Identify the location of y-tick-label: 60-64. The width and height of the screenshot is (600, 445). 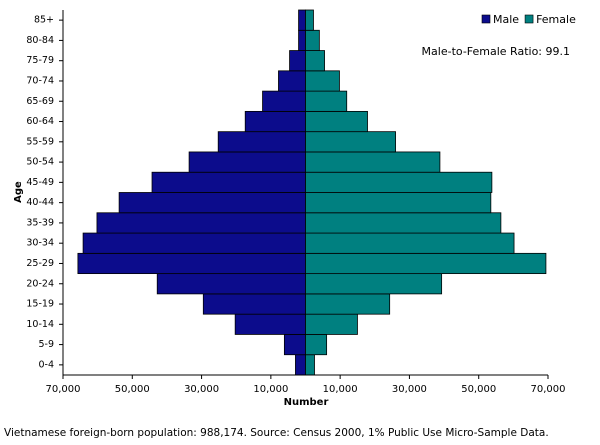
(40, 121).